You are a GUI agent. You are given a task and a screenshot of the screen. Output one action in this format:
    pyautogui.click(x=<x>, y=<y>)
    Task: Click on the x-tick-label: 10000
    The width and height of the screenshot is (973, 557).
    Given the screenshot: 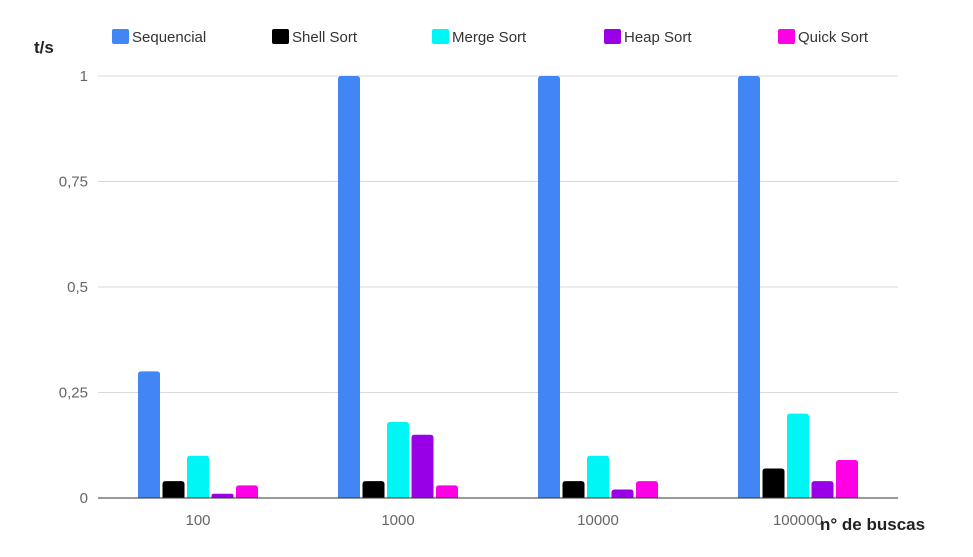 What is the action you would take?
    pyautogui.click(x=598, y=520)
    